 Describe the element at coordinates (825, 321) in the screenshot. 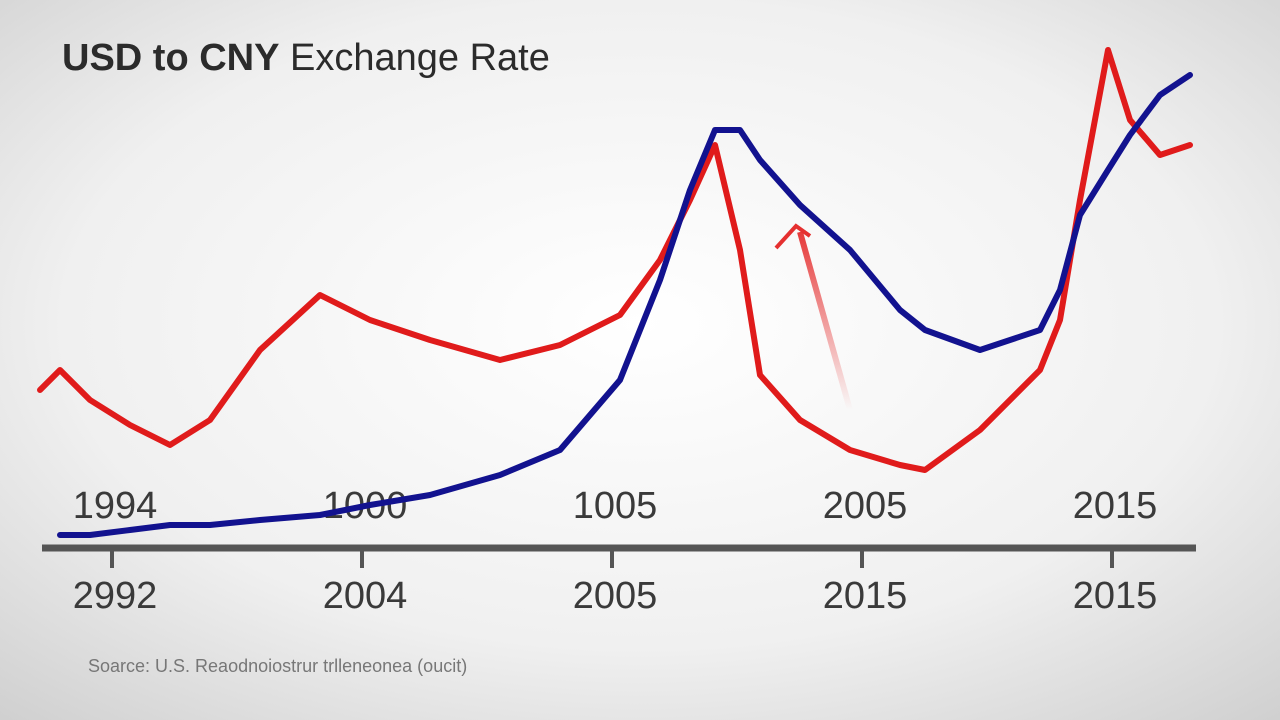

I see `annotation-arrow` at that location.